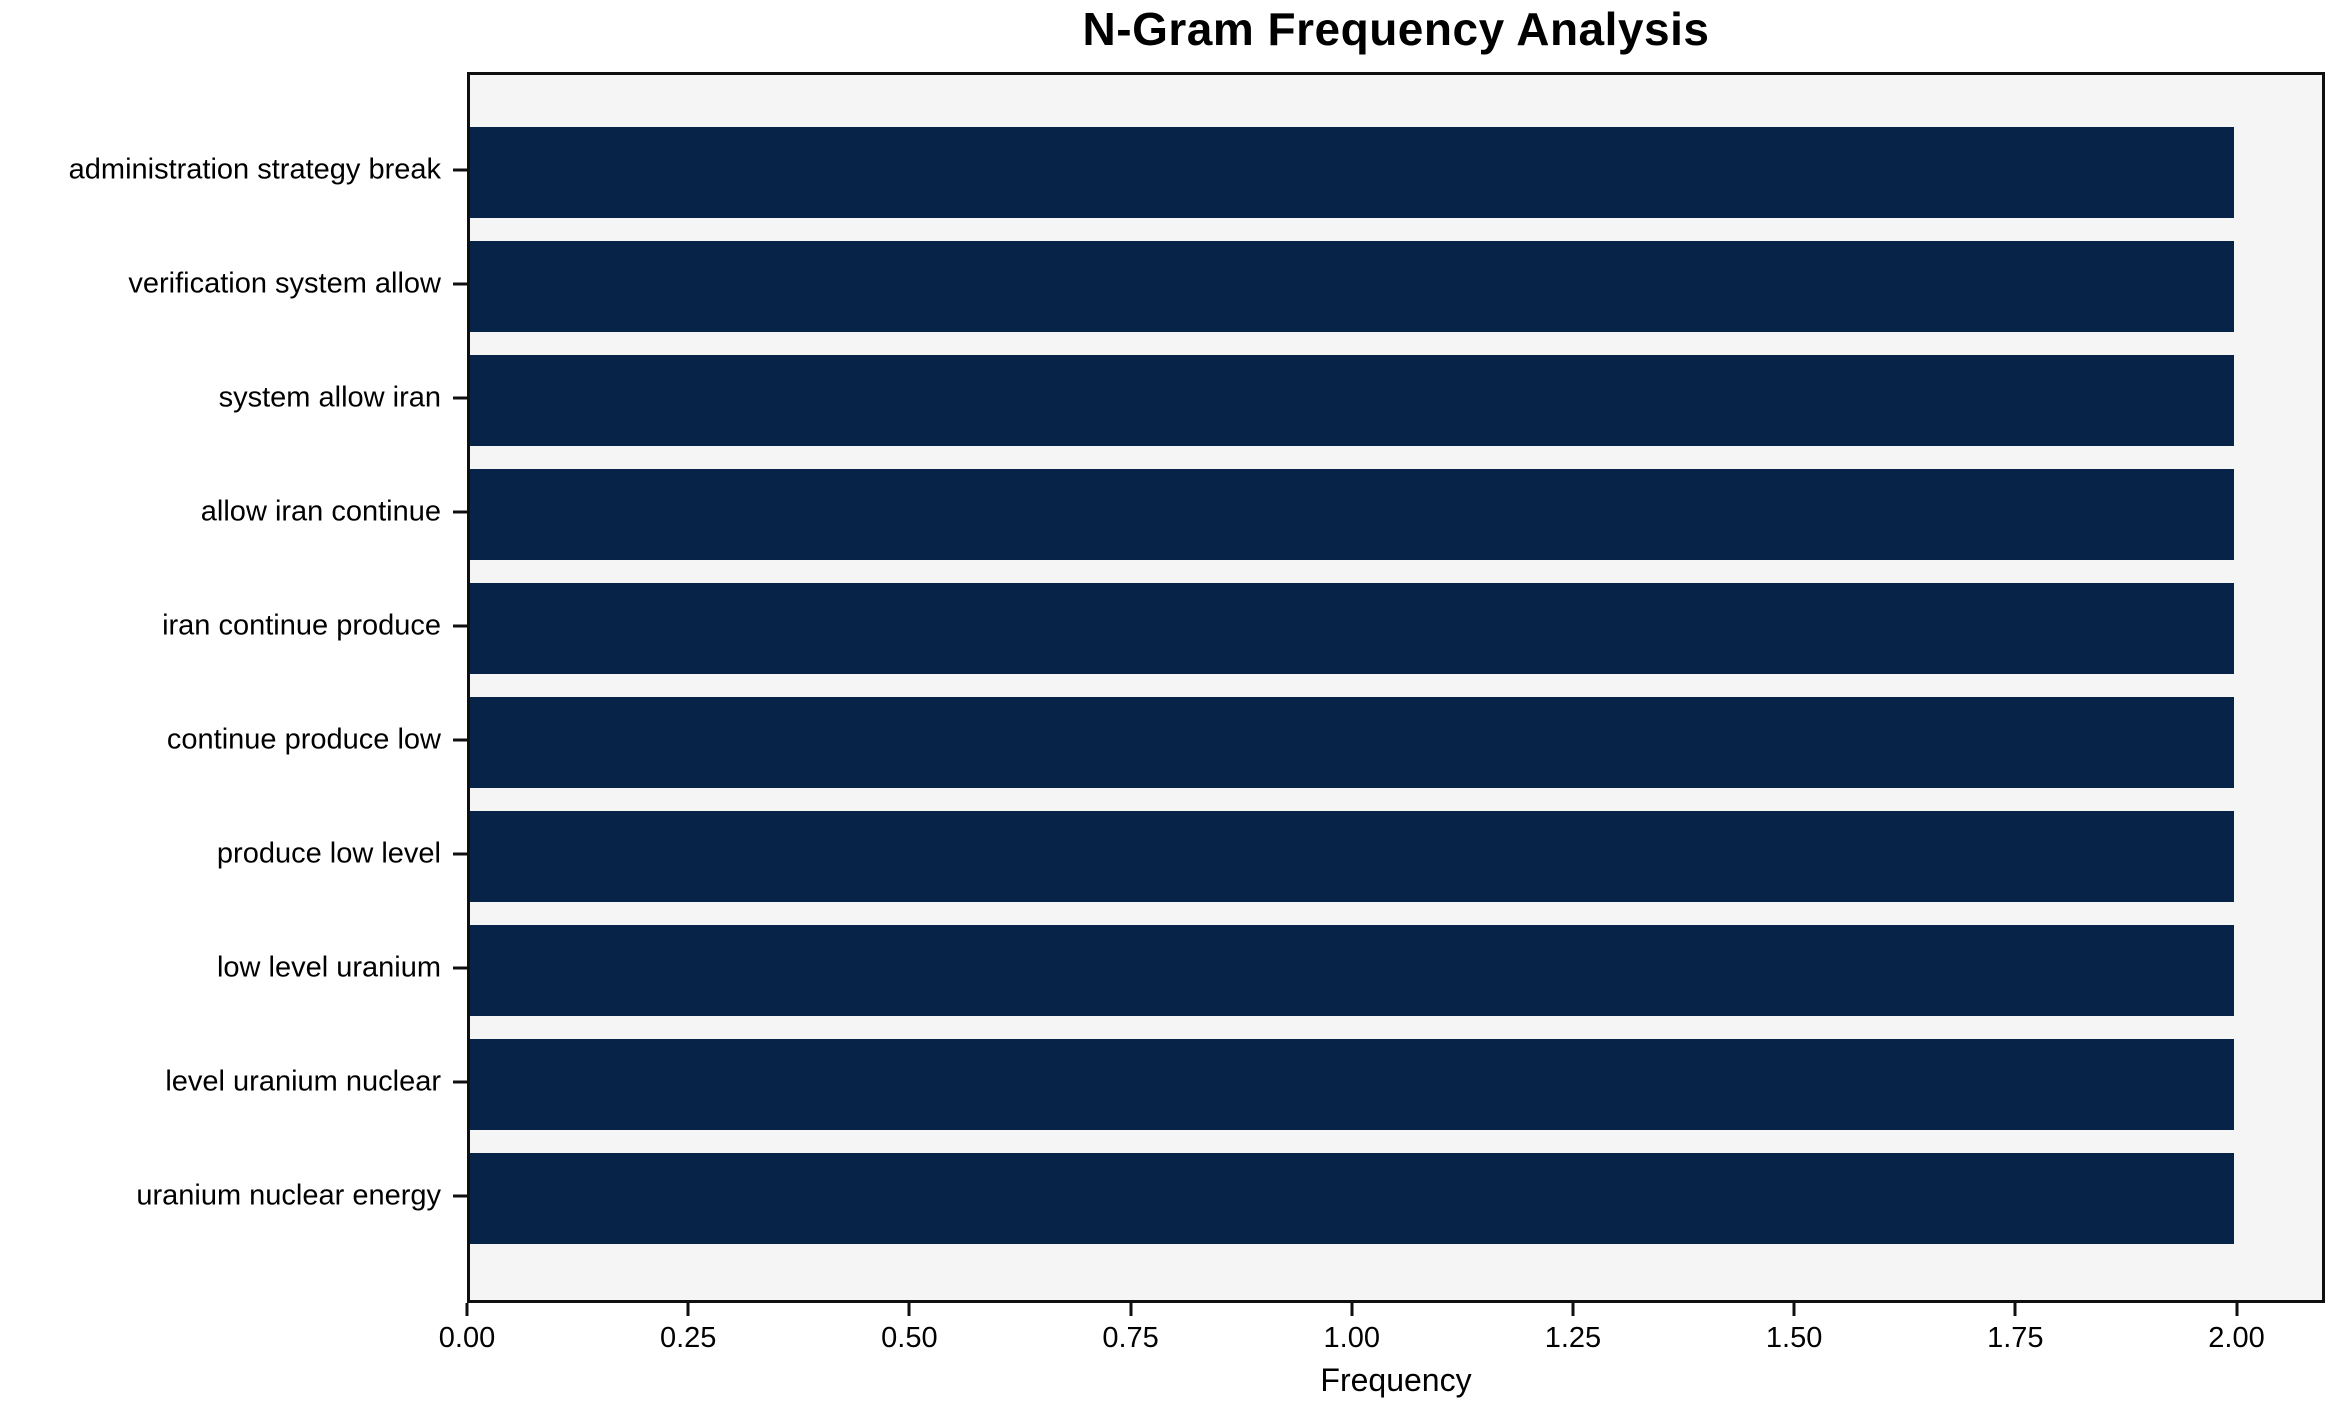  Describe the element at coordinates (329, 397) in the screenshot. I see `y-tick-label: system allow iran` at that location.